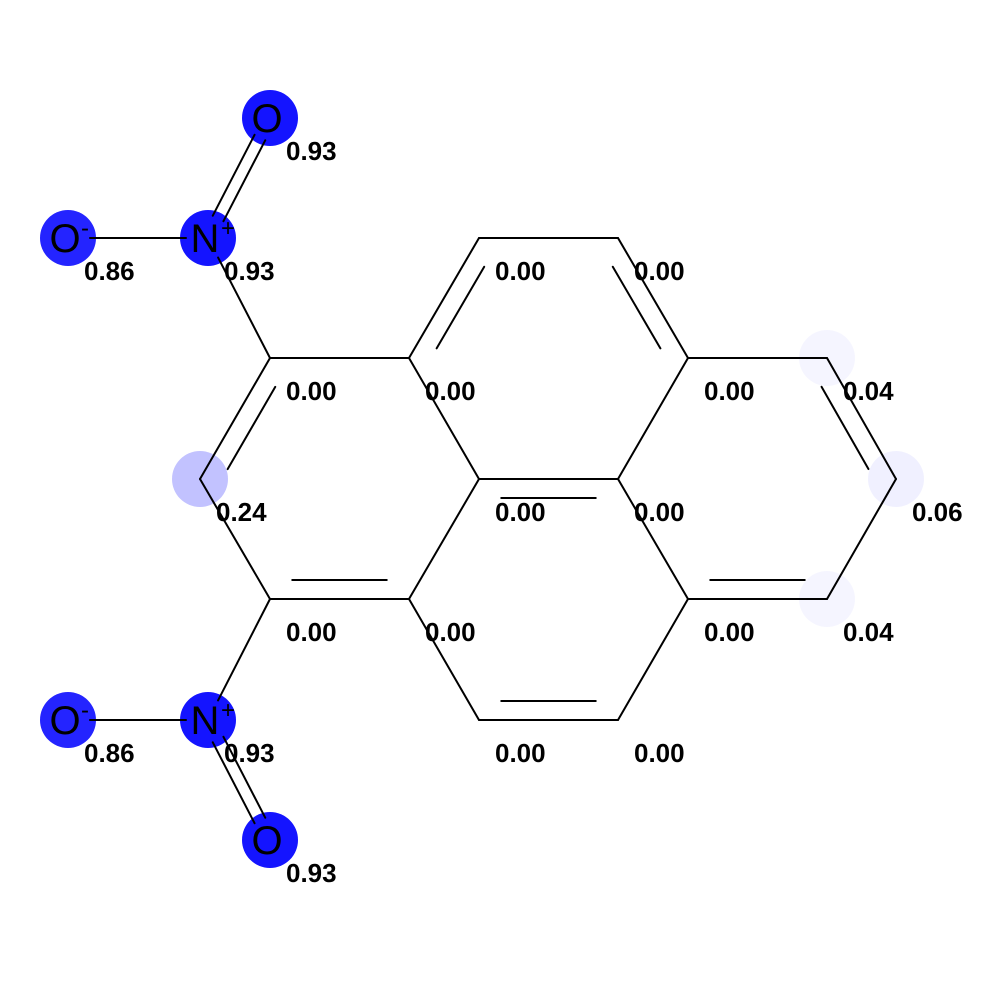  Describe the element at coordinates (233, 783) in the screenshot. I see `bond-n-bottom-o-bottom` at that location.